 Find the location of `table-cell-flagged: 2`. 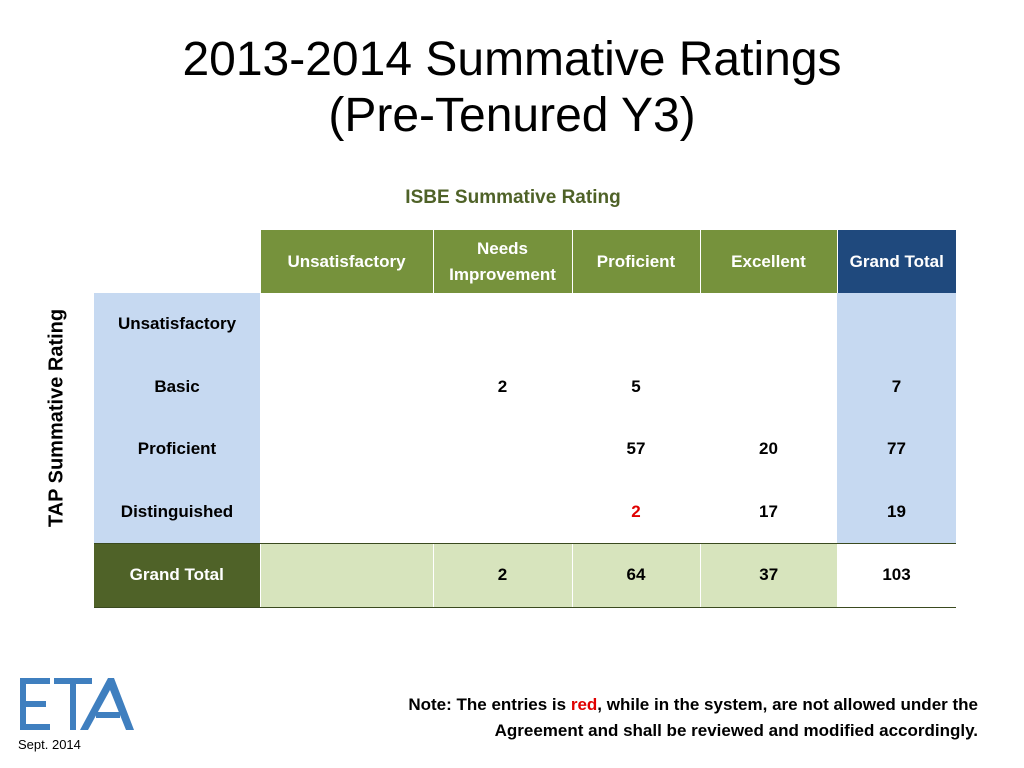

table-cell-flagged: 2 is located at coordinates (636, 511).